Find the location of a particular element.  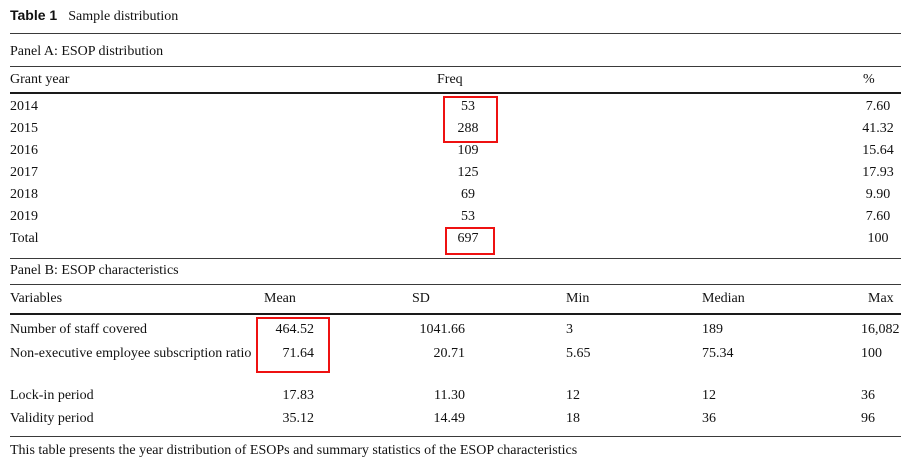

freq-cell: 125 is located at coordinates (468, 172).